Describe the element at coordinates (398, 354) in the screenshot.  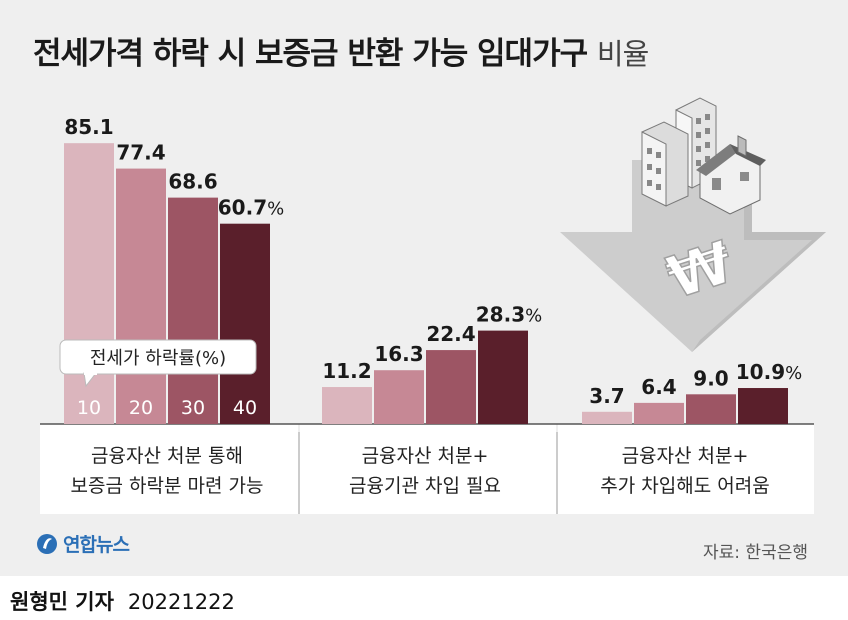
I see `value-label-g2-20: 16.3` at that location.